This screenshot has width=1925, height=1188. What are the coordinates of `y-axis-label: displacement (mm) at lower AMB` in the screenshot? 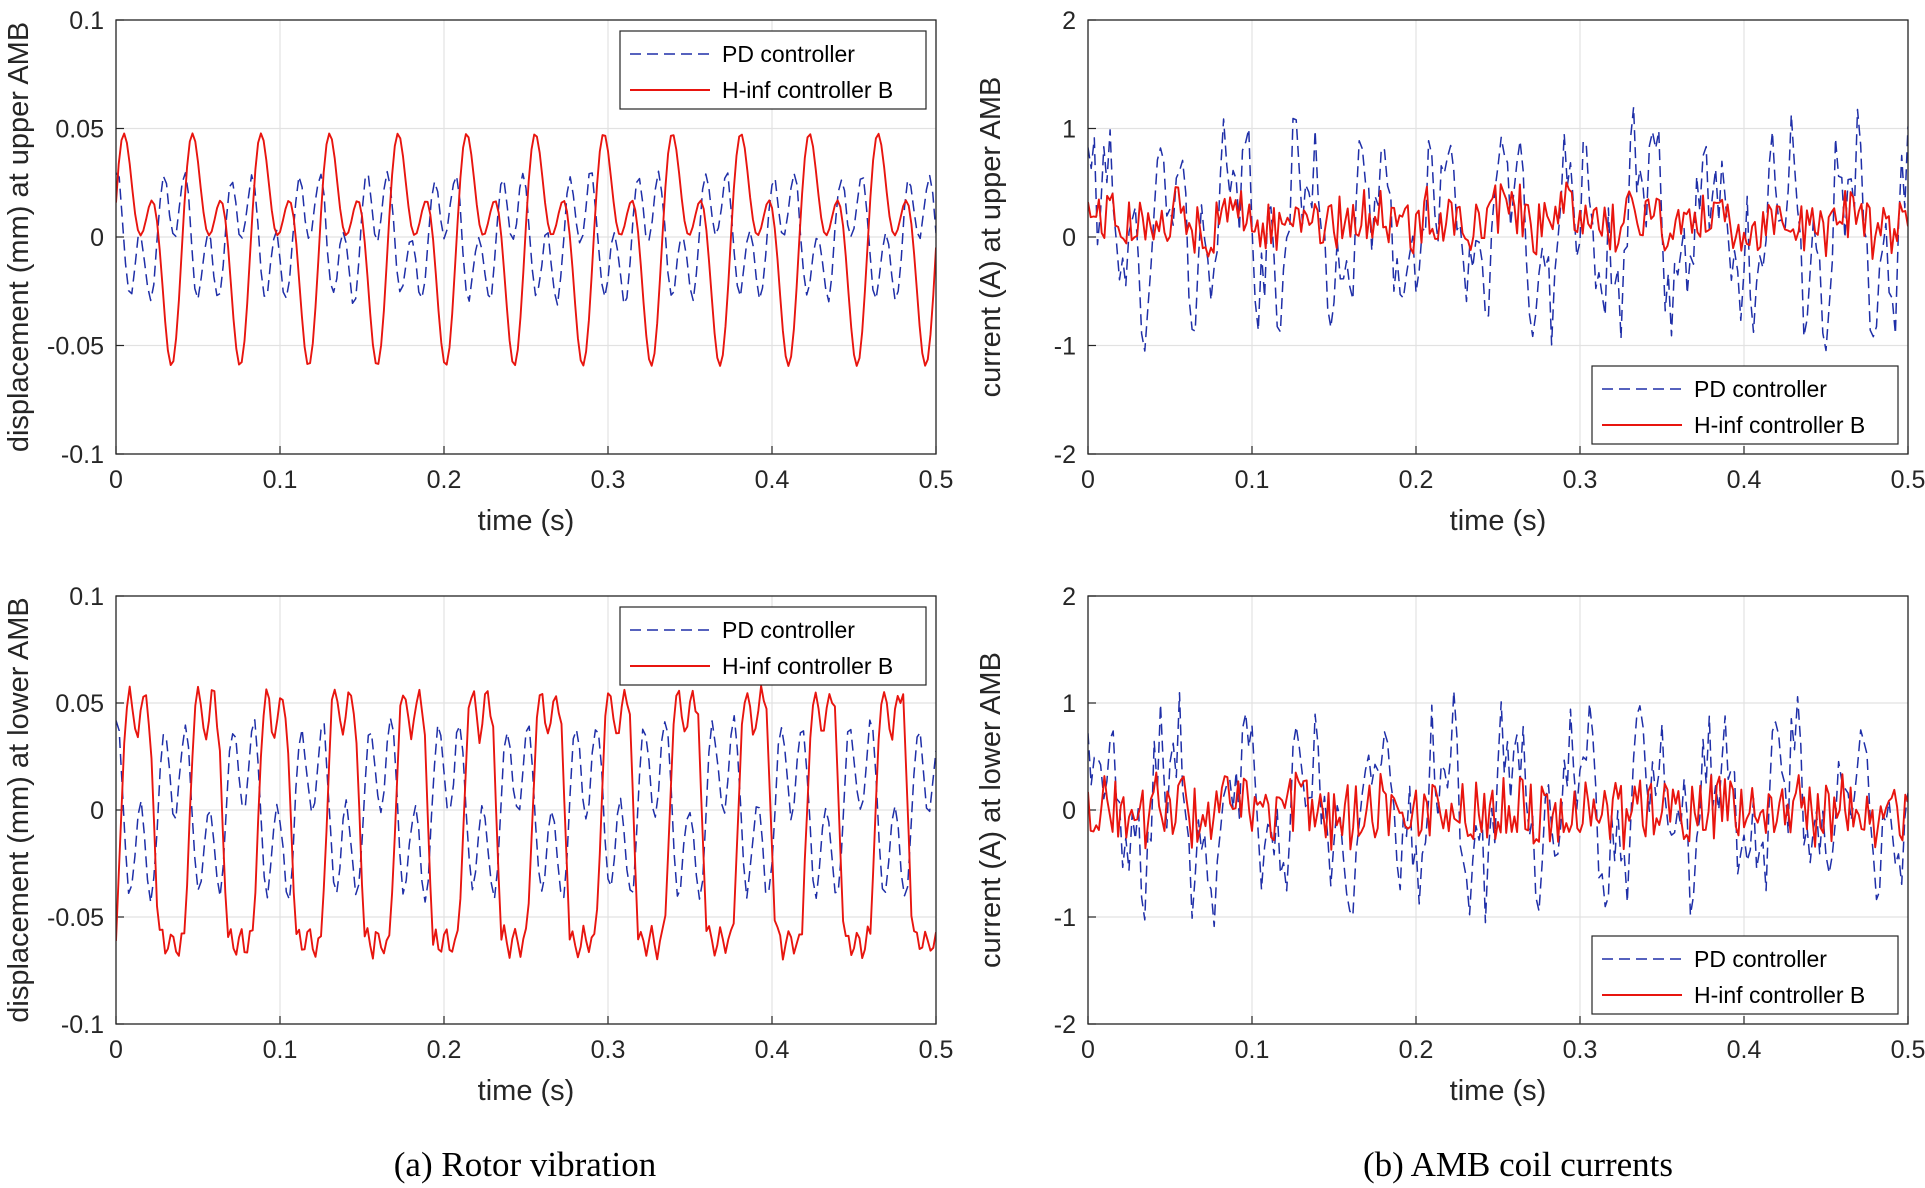 It's located at (19, 809).